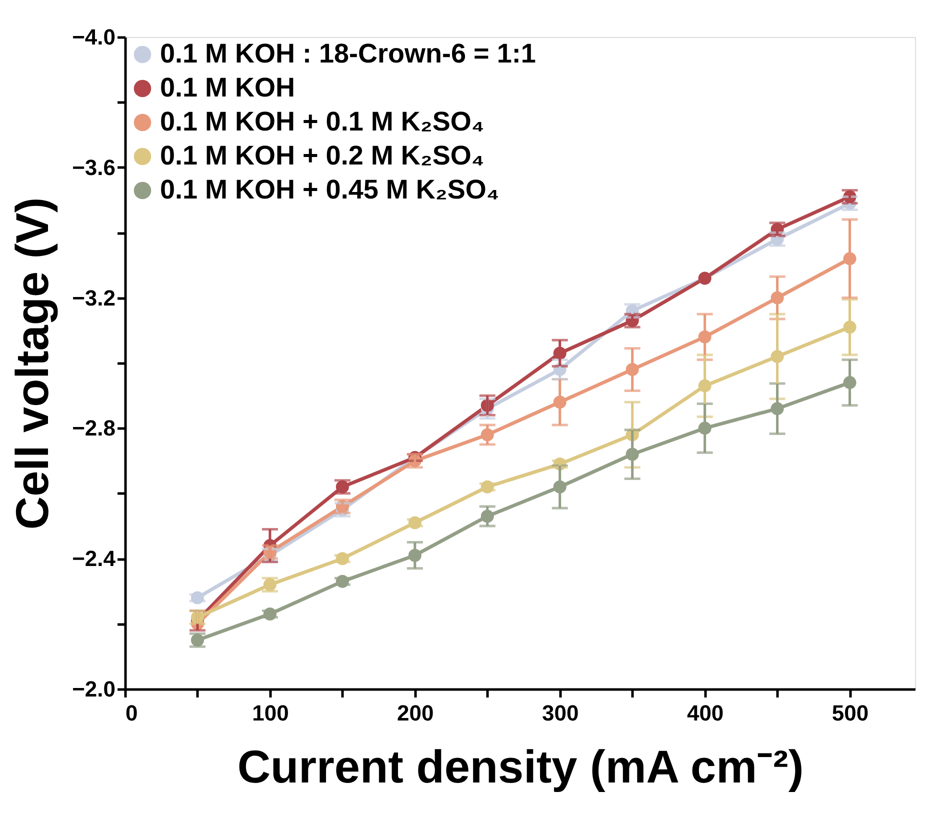 The height and width of the screenshot is (816, 952). What do you see at coordinates (270, 713) in the screenshot?
I see `x-tick-label: 100` at bounding box center [270, 713].